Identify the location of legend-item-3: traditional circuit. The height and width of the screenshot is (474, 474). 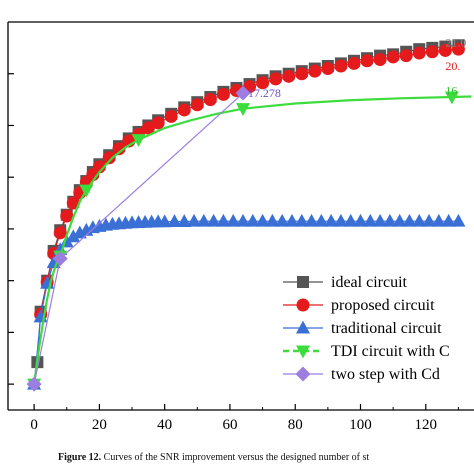
(362, 328).